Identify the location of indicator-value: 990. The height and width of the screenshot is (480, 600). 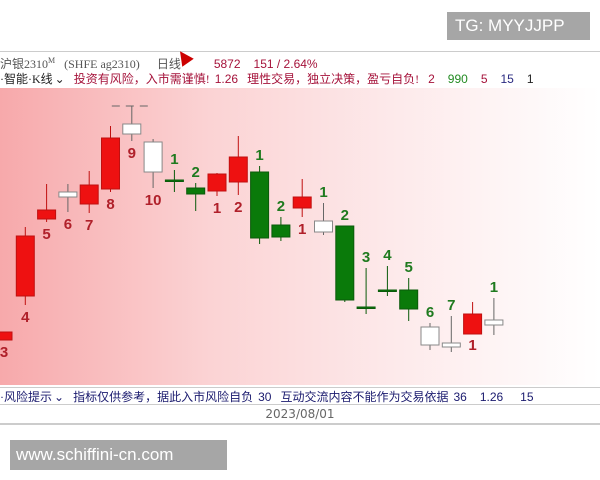
(457, 79).